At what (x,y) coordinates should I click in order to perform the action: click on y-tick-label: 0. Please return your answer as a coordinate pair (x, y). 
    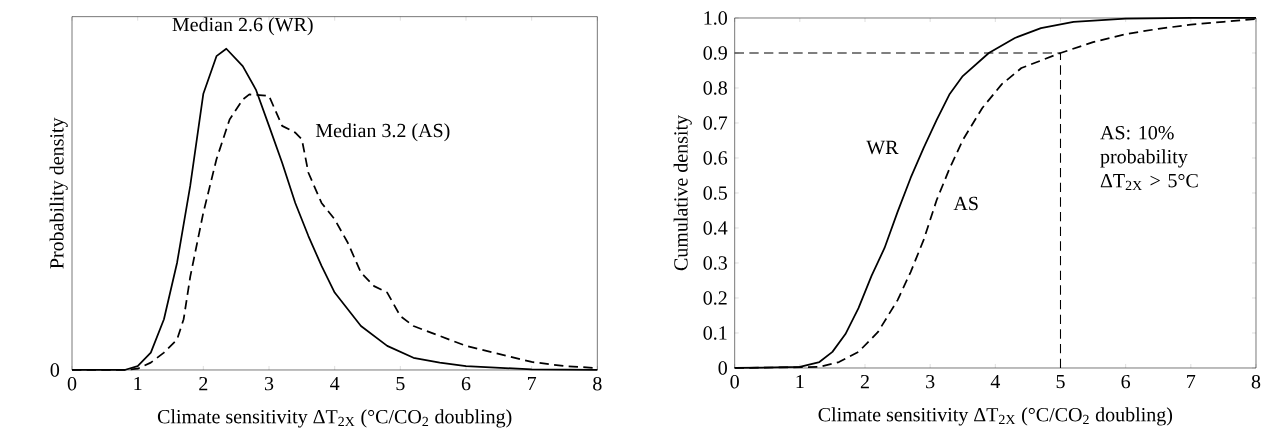
    Looking at the image, I should click on (722, 368).